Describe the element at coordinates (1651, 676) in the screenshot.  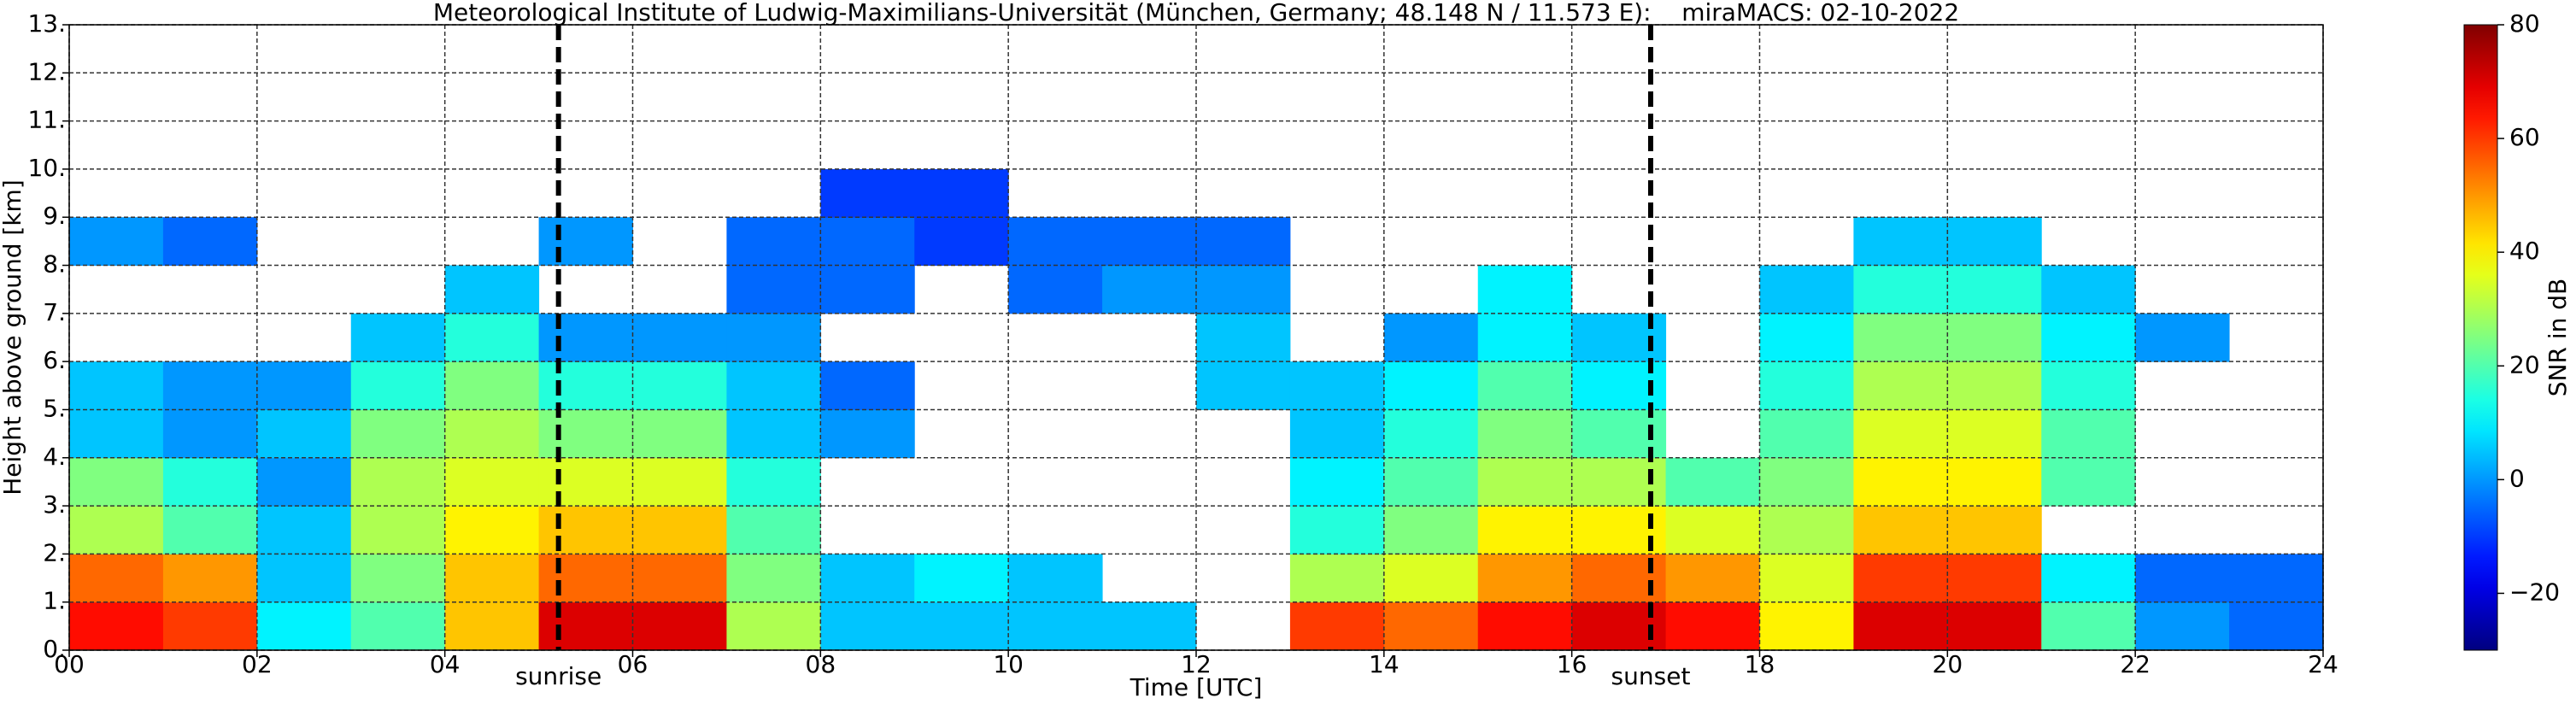
I see `event-label: sunset` at that location.